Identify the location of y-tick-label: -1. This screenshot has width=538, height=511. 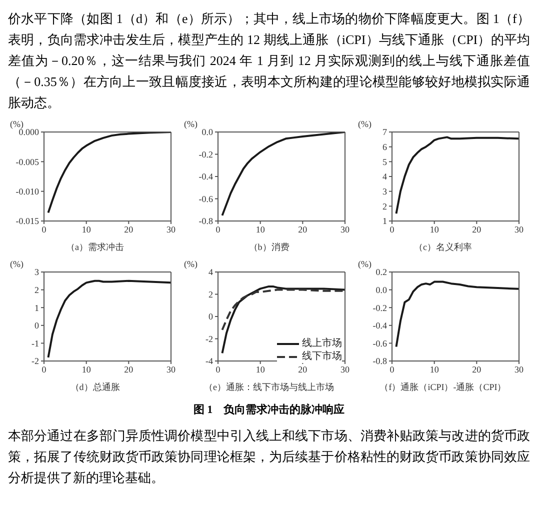
(35, 343).